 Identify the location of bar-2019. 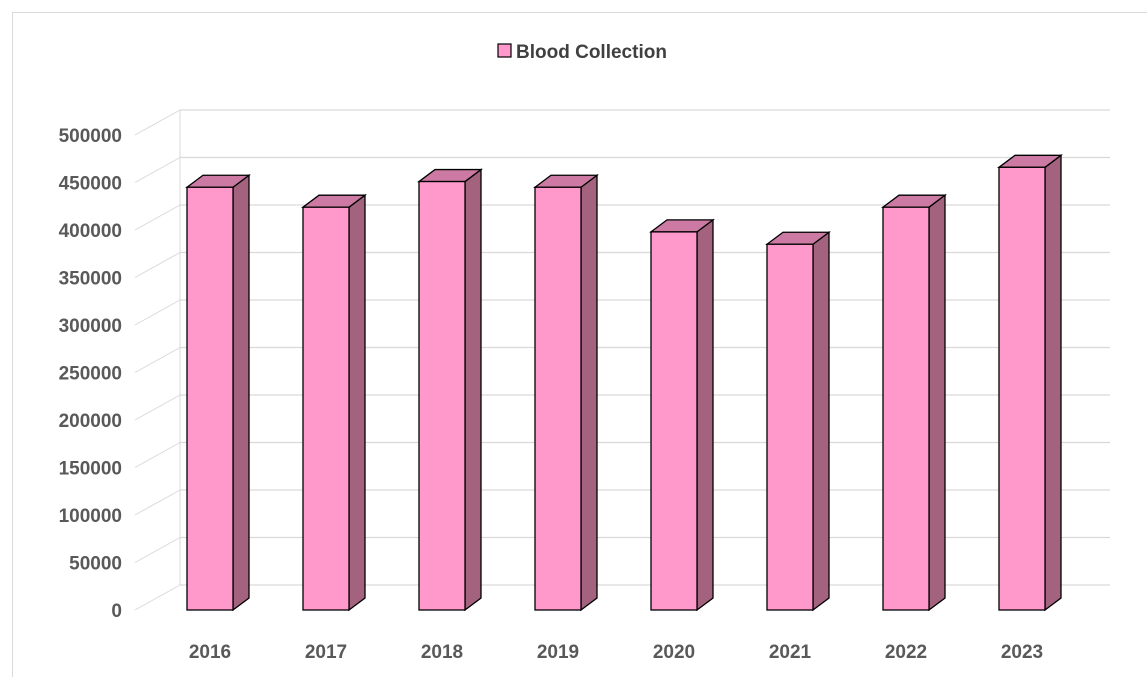
(566, 392).